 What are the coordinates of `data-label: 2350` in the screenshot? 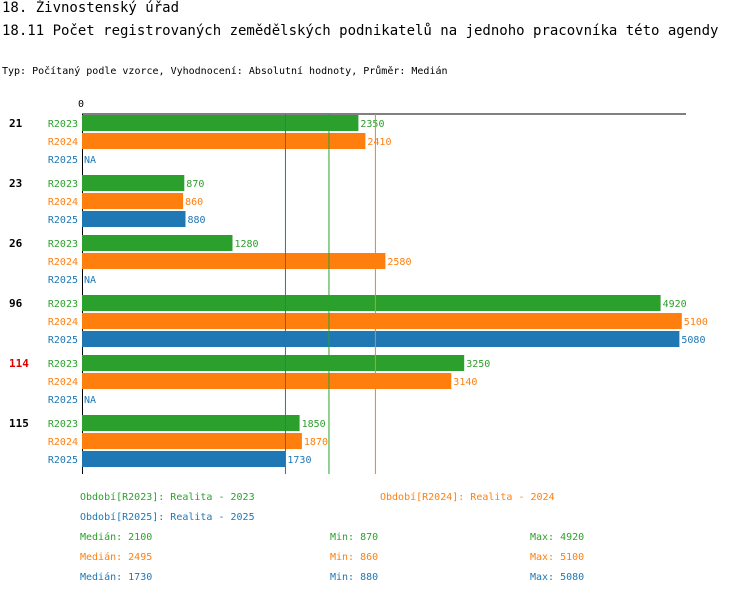 It's located at (372, 124).